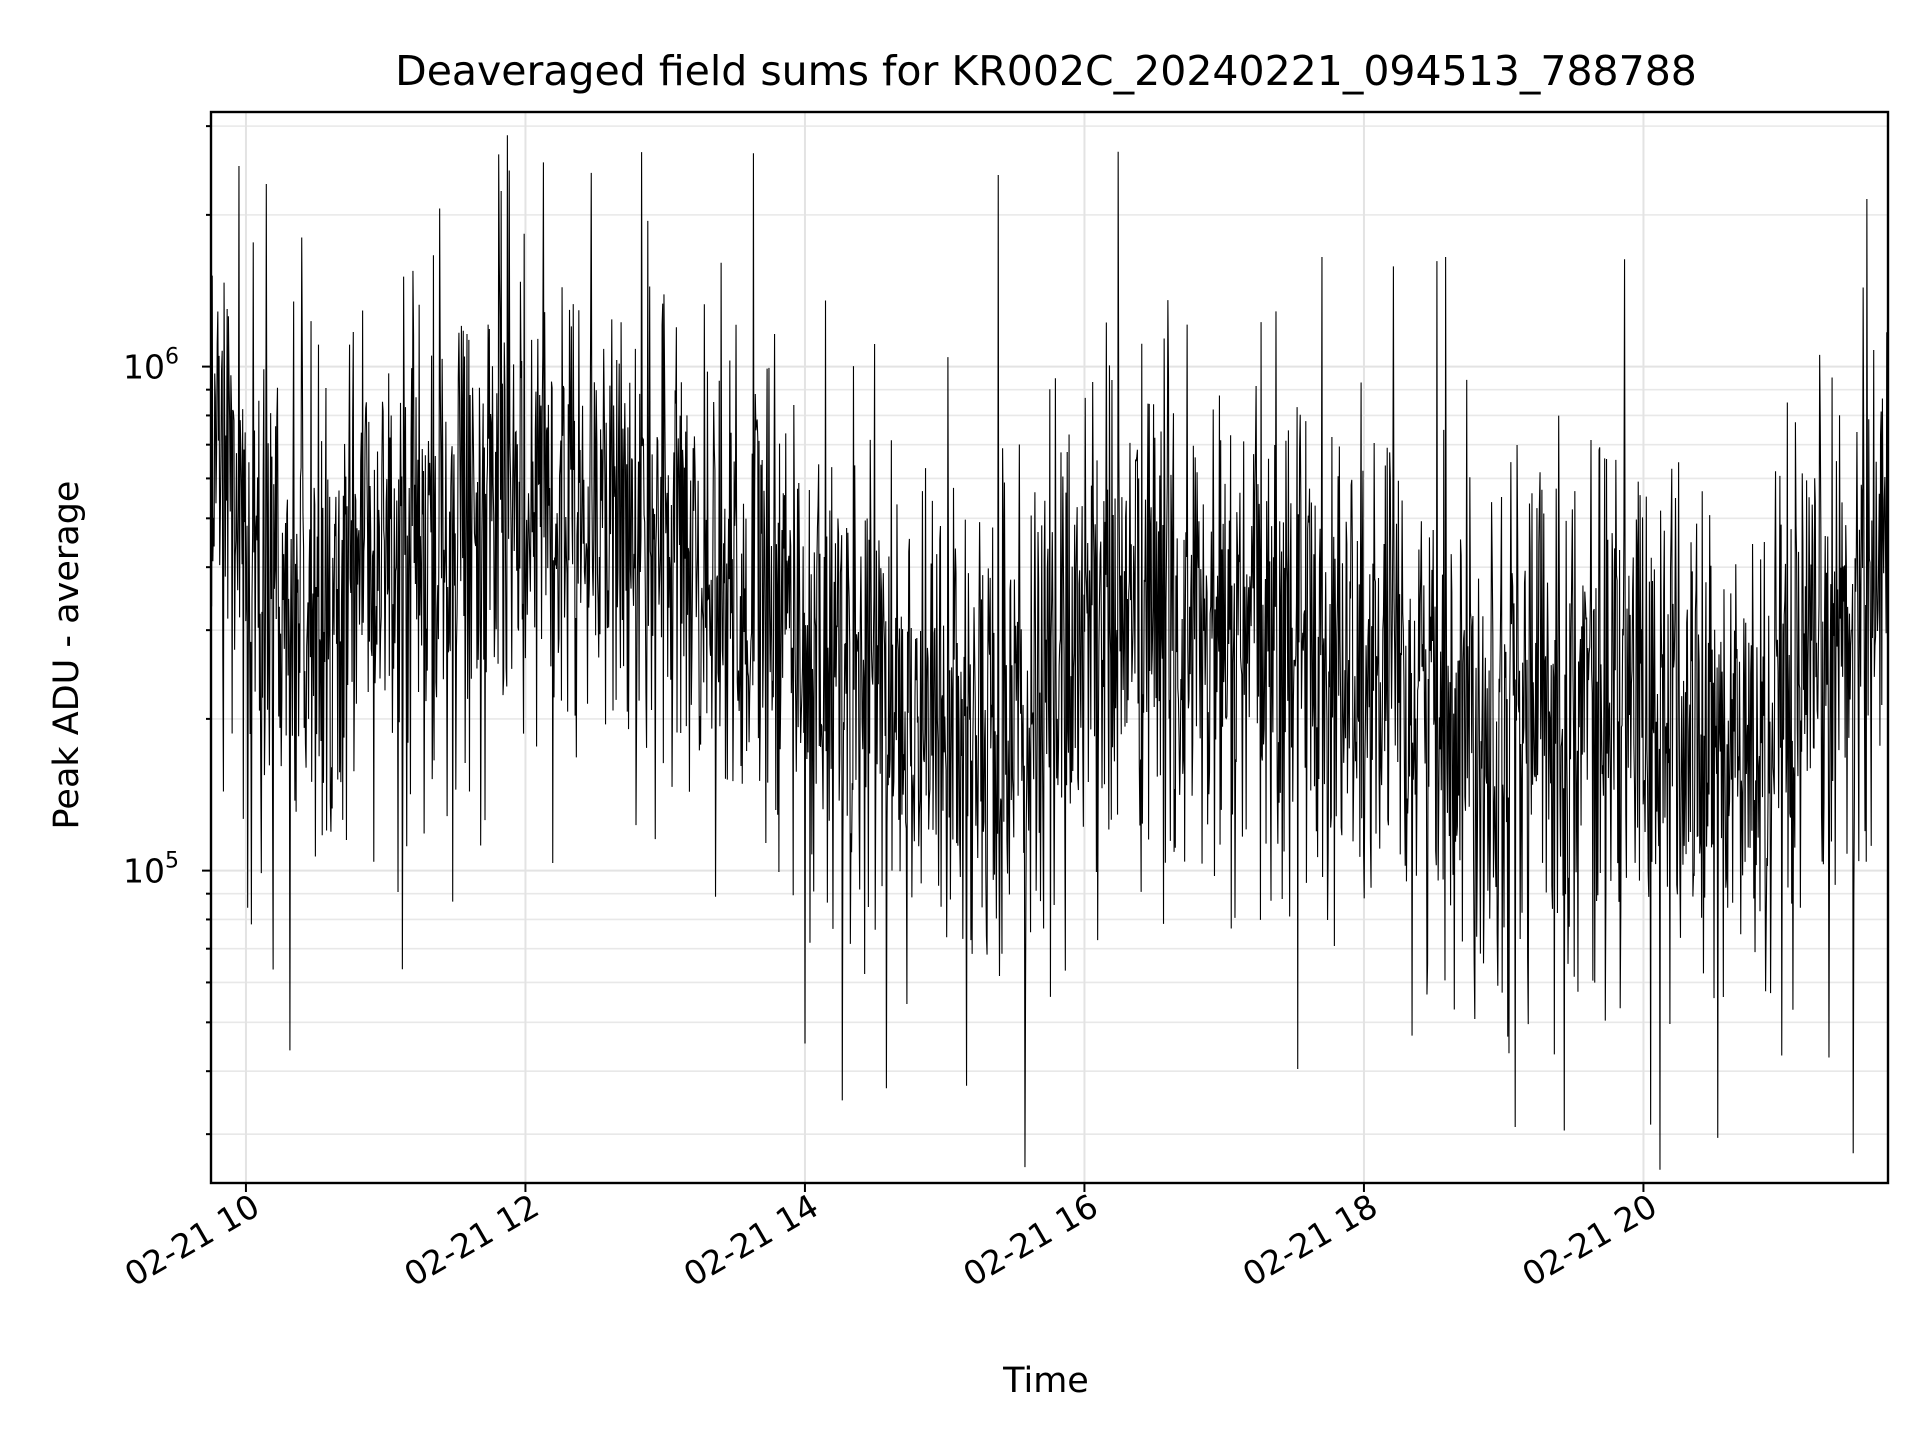  I want to click on y-axis-label: Peak ADU - average, so click(67, 655).